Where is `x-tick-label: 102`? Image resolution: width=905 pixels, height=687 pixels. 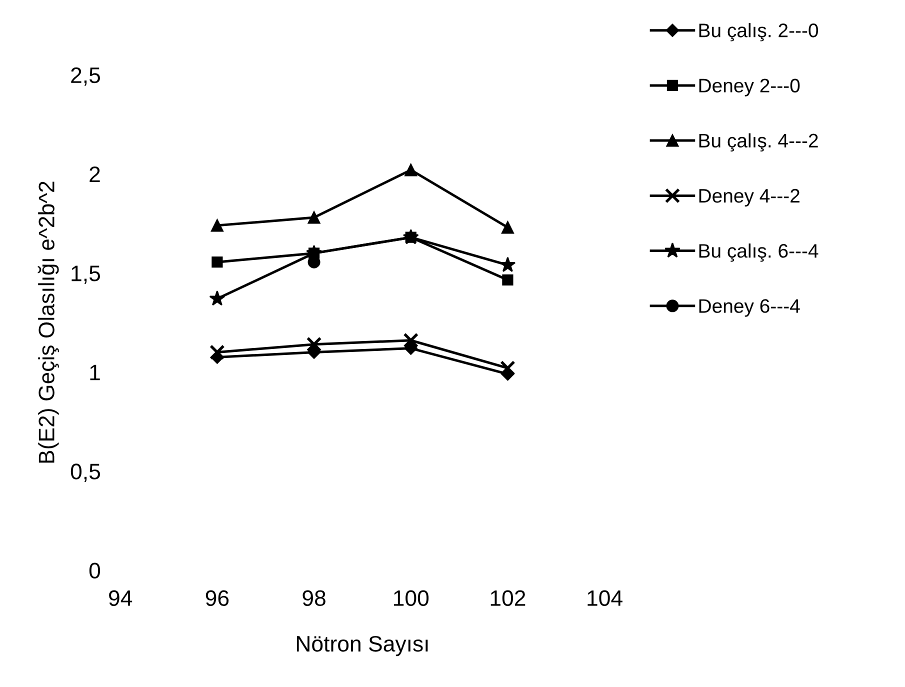
x-tick-label: 102 is located at coordinates (508, 598).